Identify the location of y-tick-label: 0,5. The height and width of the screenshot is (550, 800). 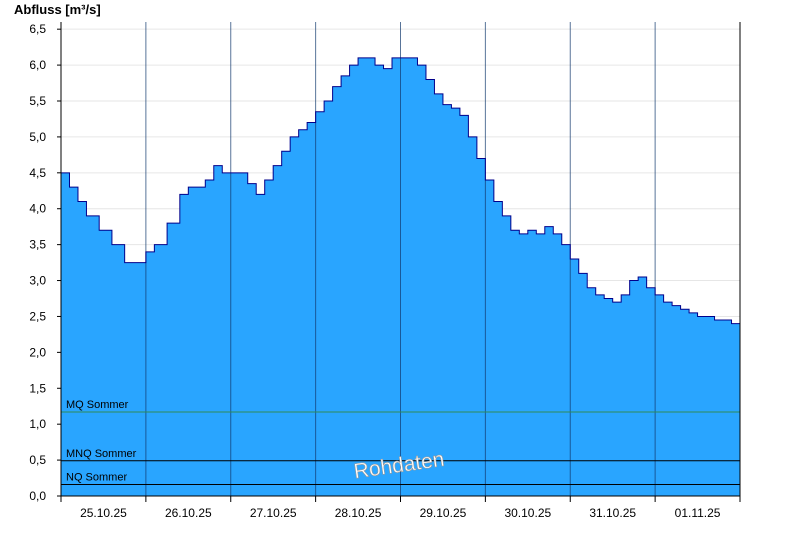
(37, 460).